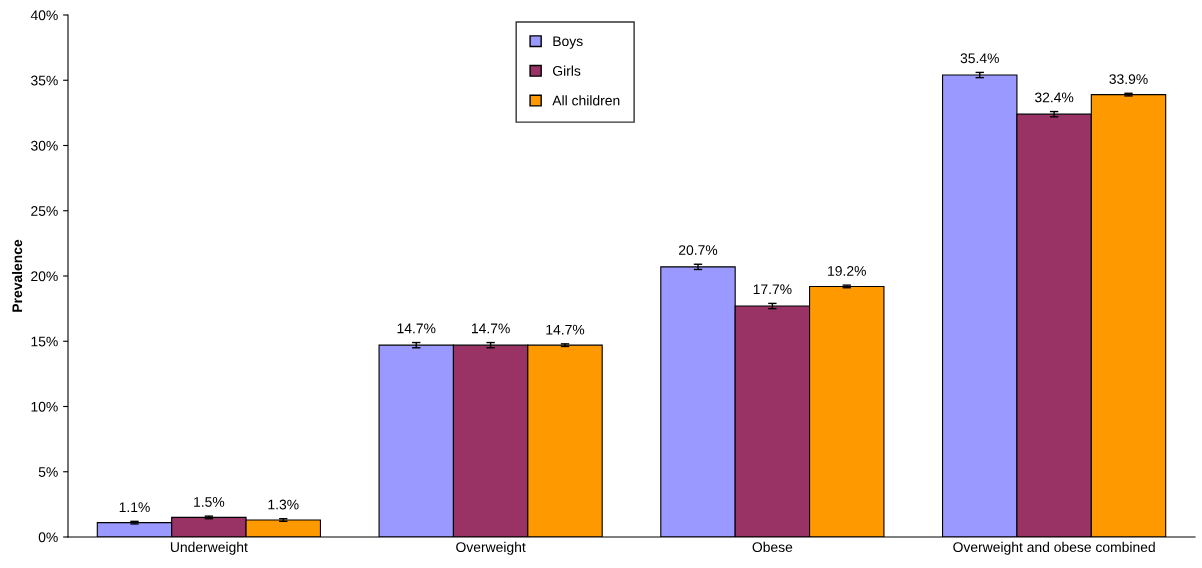 This screenshot has width=1202, height=568. I want to click on data-label: 32.4%, so click(1054, 97).